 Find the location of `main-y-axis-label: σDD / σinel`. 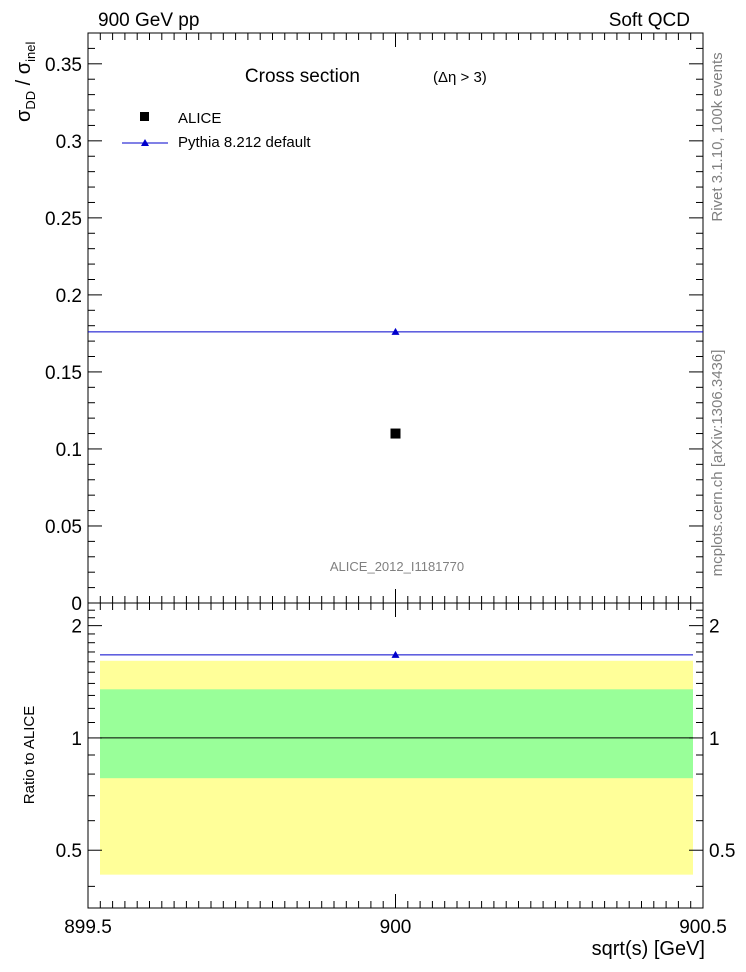

main-y-axis-label: σDD / σinel is located at coordinates (25, 82).